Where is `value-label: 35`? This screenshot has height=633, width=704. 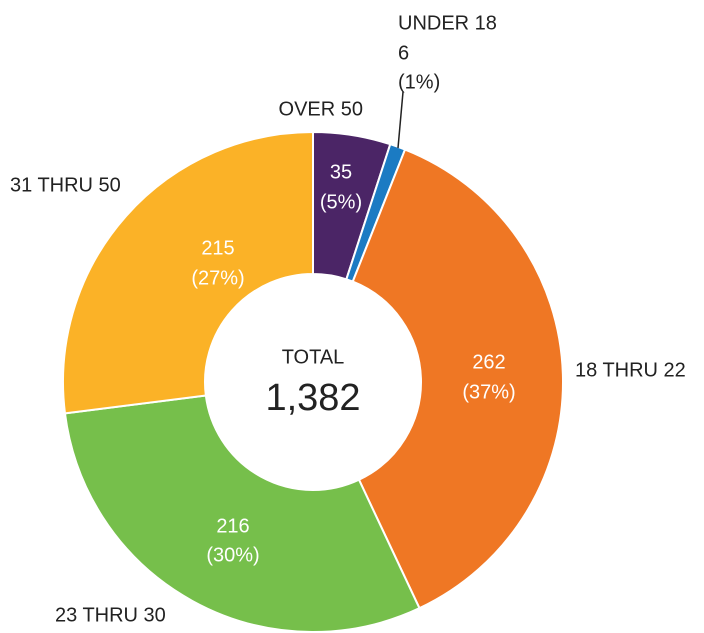 value-label: 35 is located at coordinates (341, 172).